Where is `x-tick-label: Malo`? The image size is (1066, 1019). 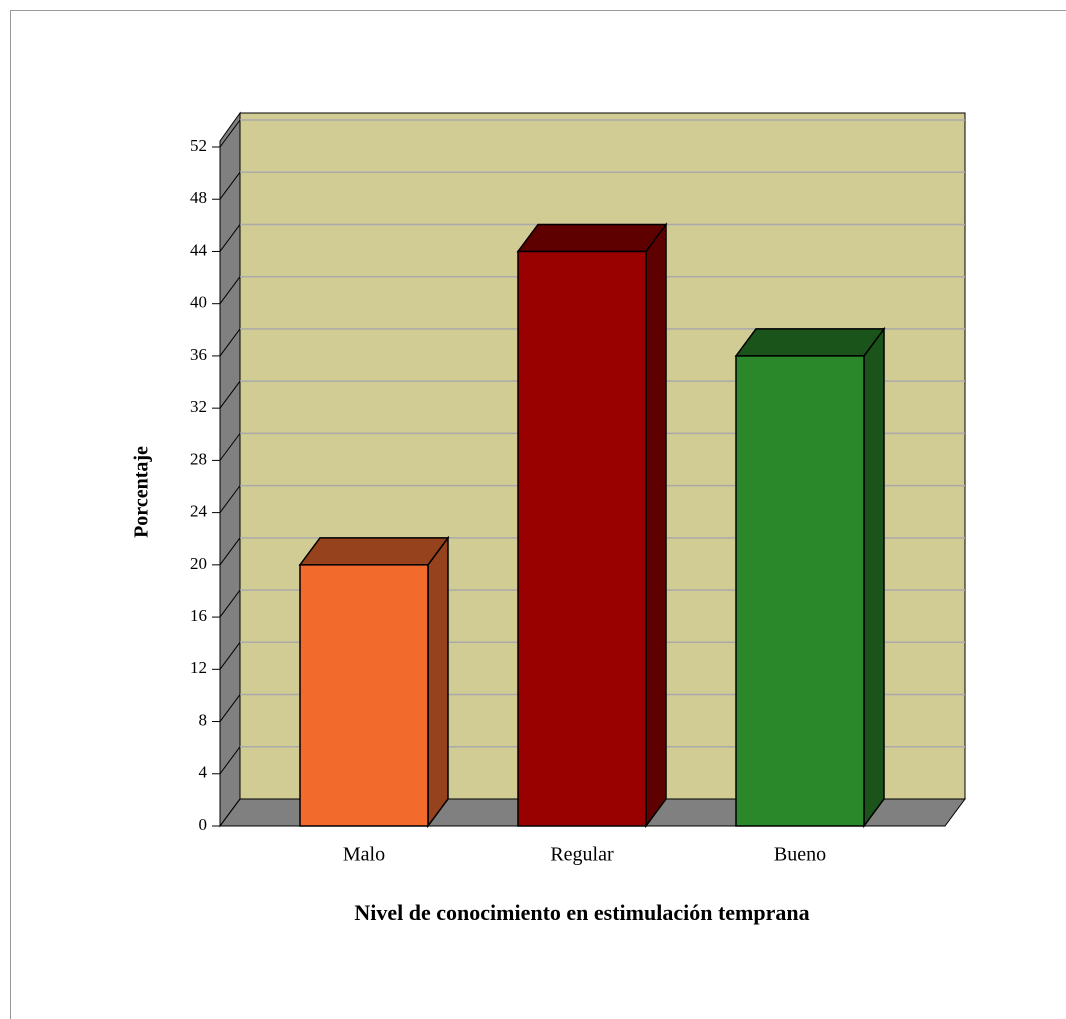
x-tick-label: Malo is located at coordinates (364, 855).